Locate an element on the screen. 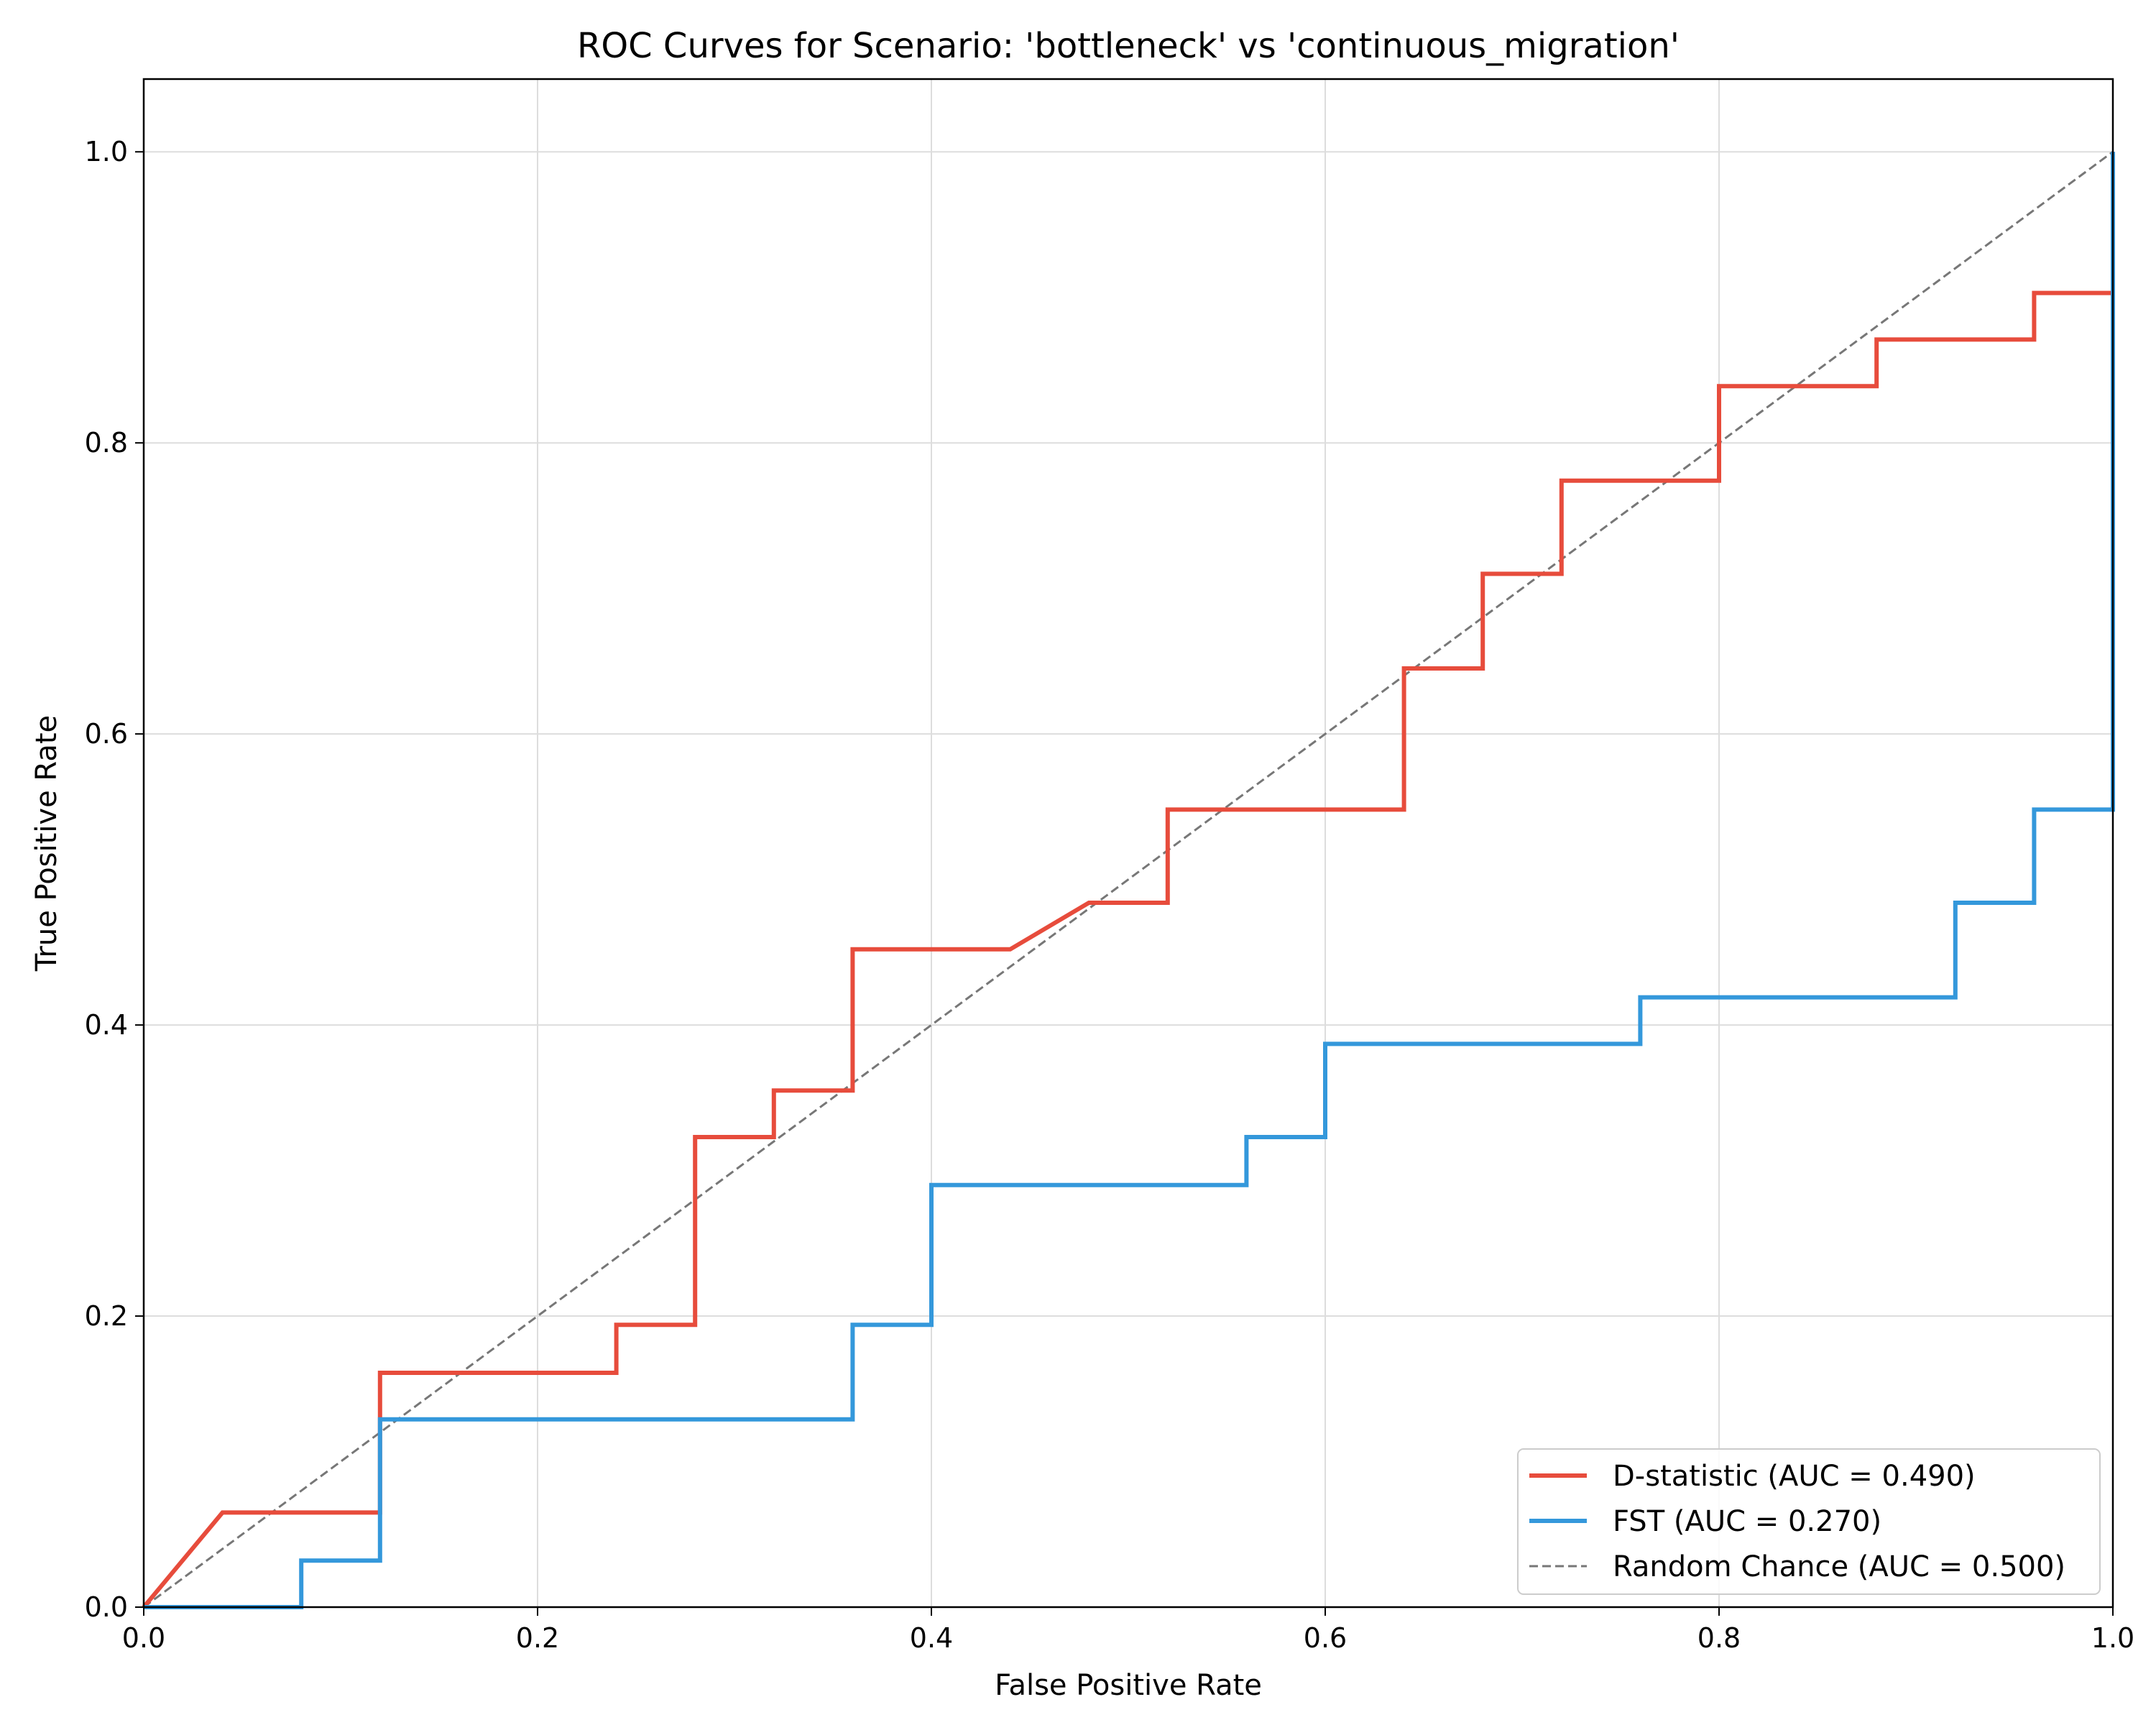  legend-label: FST (AUC = 0.270) is located at coordinates (1747, 1521).